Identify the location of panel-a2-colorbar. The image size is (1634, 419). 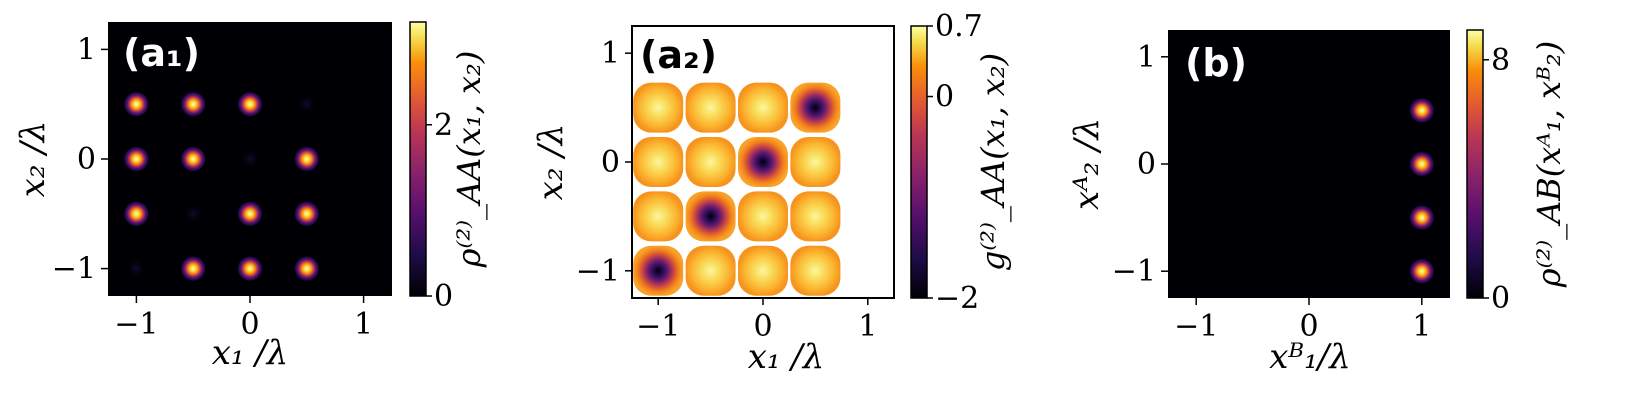
(919, 162).